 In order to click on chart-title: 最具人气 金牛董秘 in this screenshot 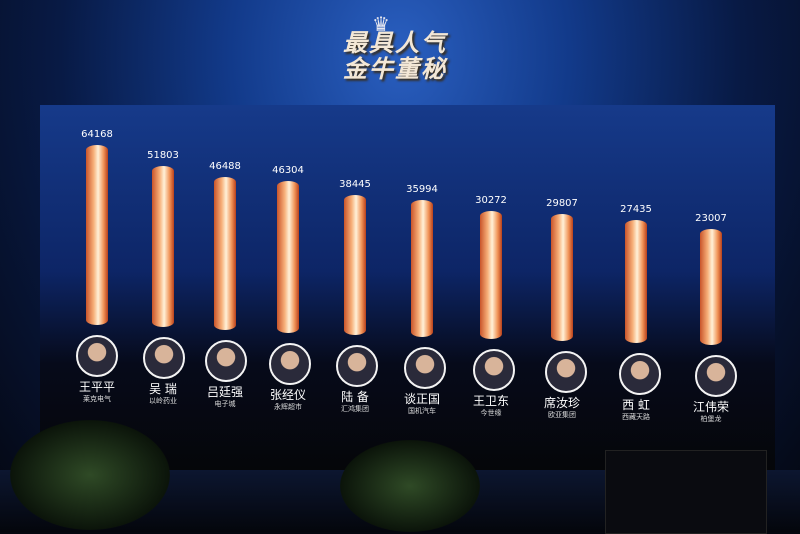, I will do `click(395, 56)`.